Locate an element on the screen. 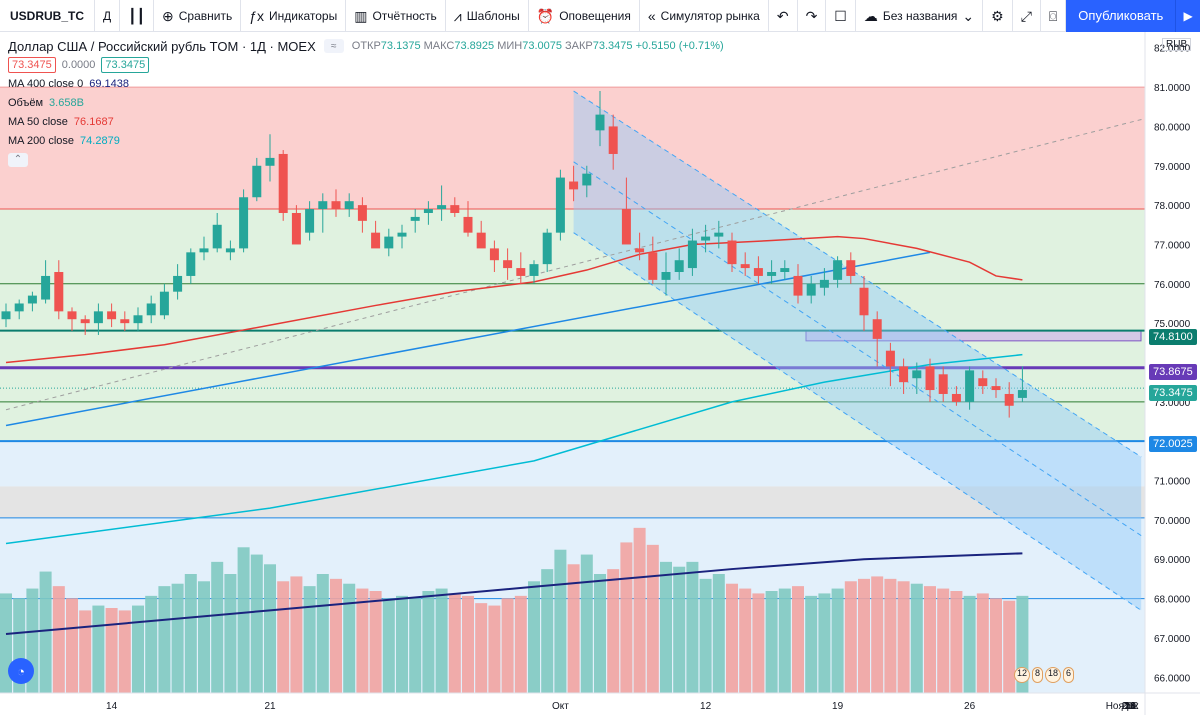 The height and width of the screenshot is (715, 1200). ask-box: 73.3475 is located at coordinates (125, 64).